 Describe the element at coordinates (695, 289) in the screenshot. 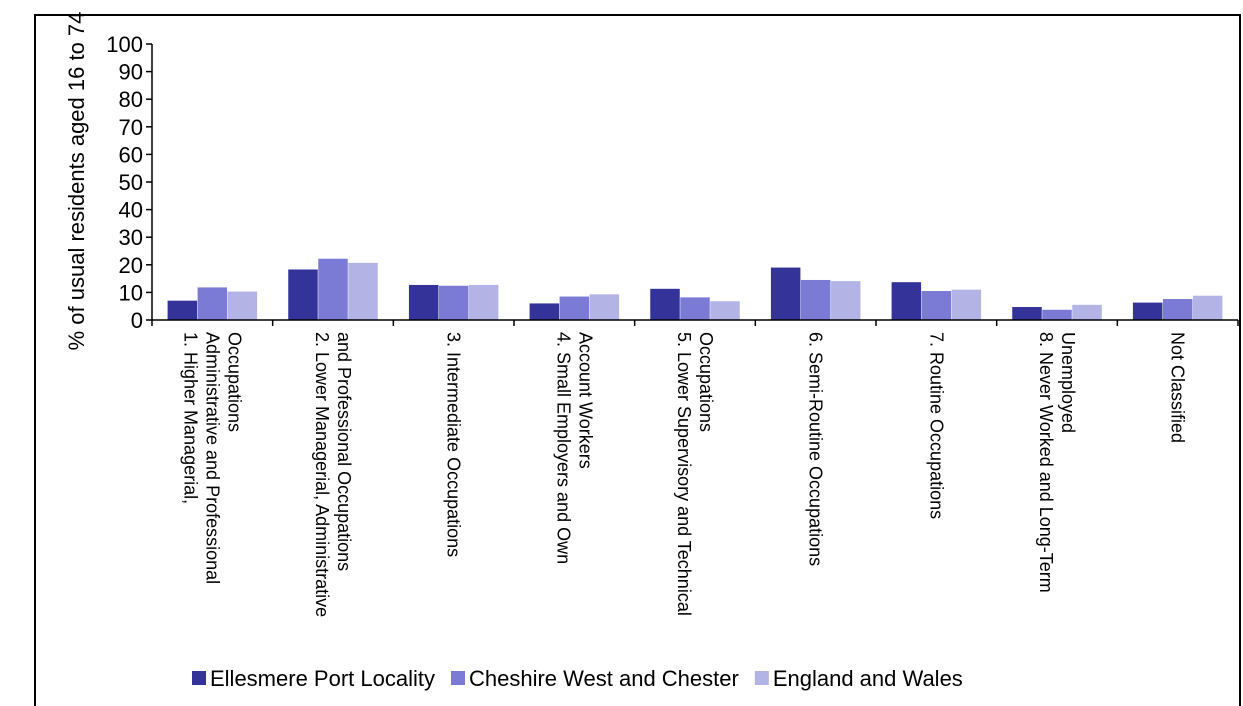

I see `bars` at that location.